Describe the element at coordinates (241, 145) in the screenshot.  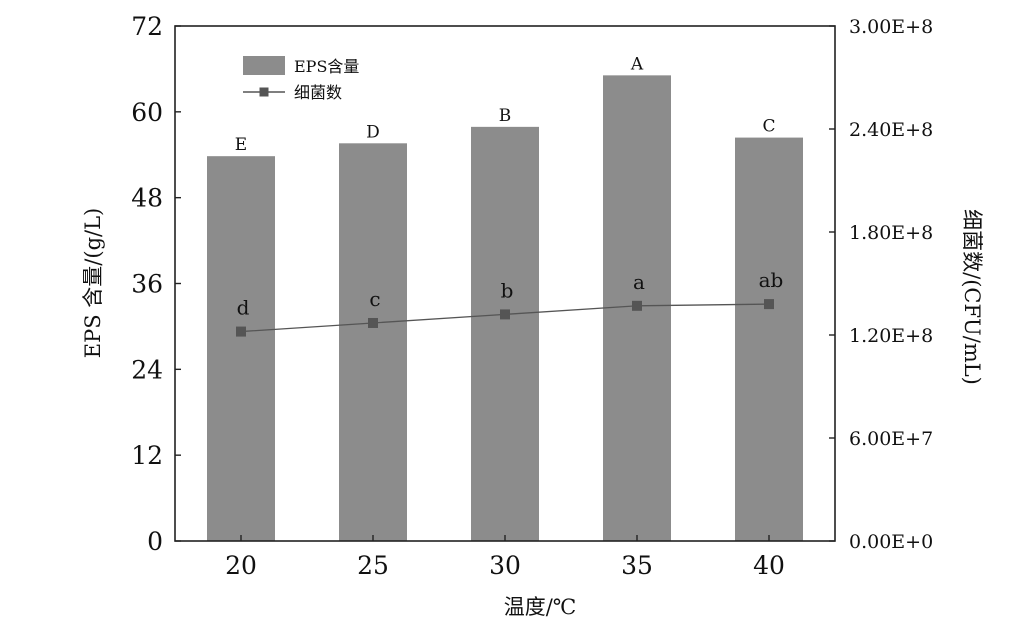
I see `bar-sig-label: E` at that location.